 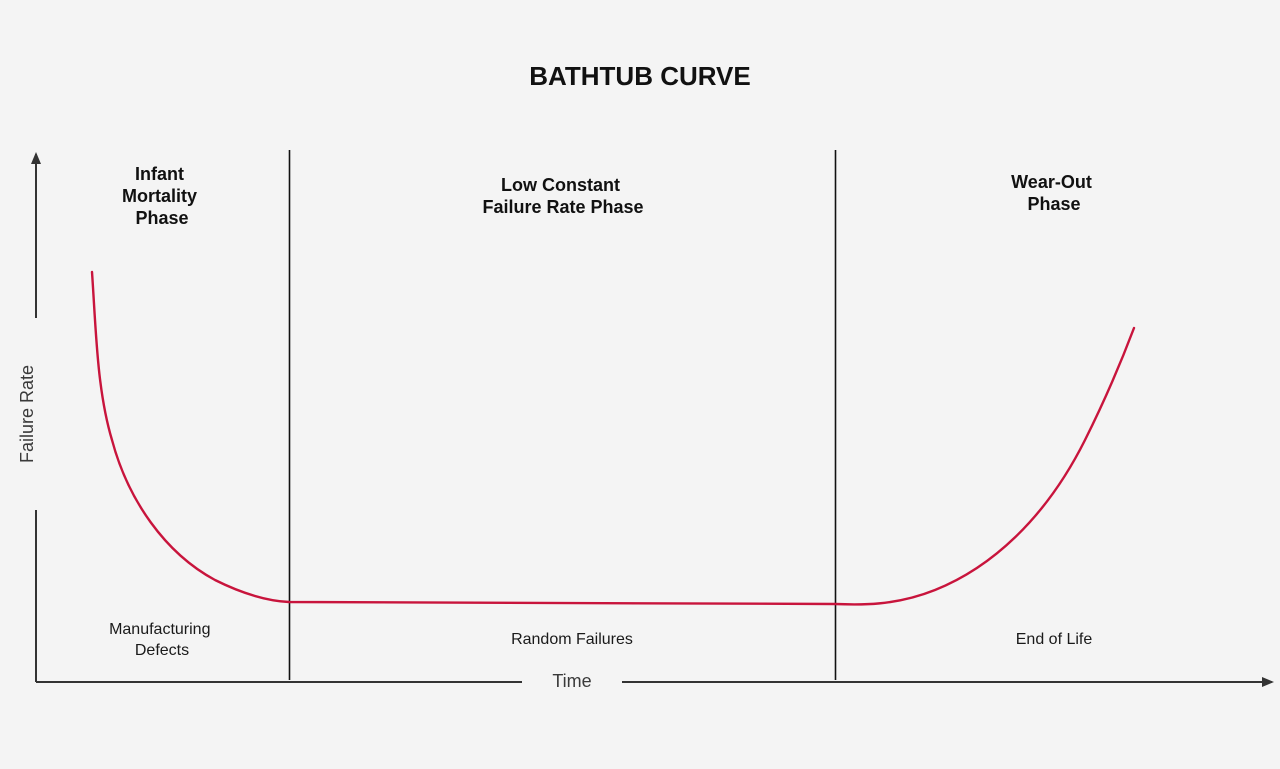 What do you see at coordinates (162, 640) in the screenshot?
I see `phase-cause-manufacturing-defects: Manufacturing Defects` at bounding box center [162, 640].